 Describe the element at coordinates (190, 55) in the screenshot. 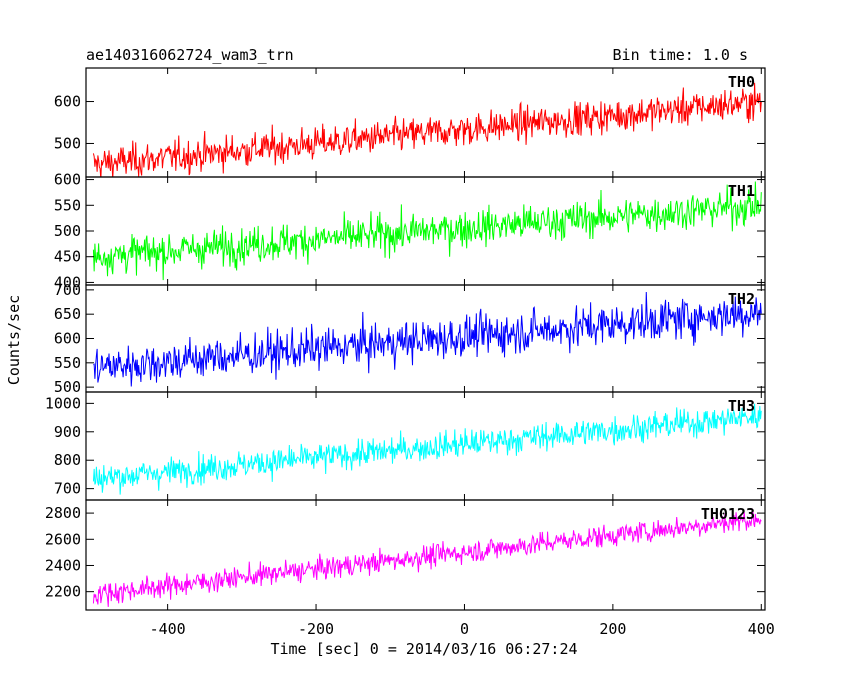

I see `chart-title: ae140316062724_wam3_trn` at that location.